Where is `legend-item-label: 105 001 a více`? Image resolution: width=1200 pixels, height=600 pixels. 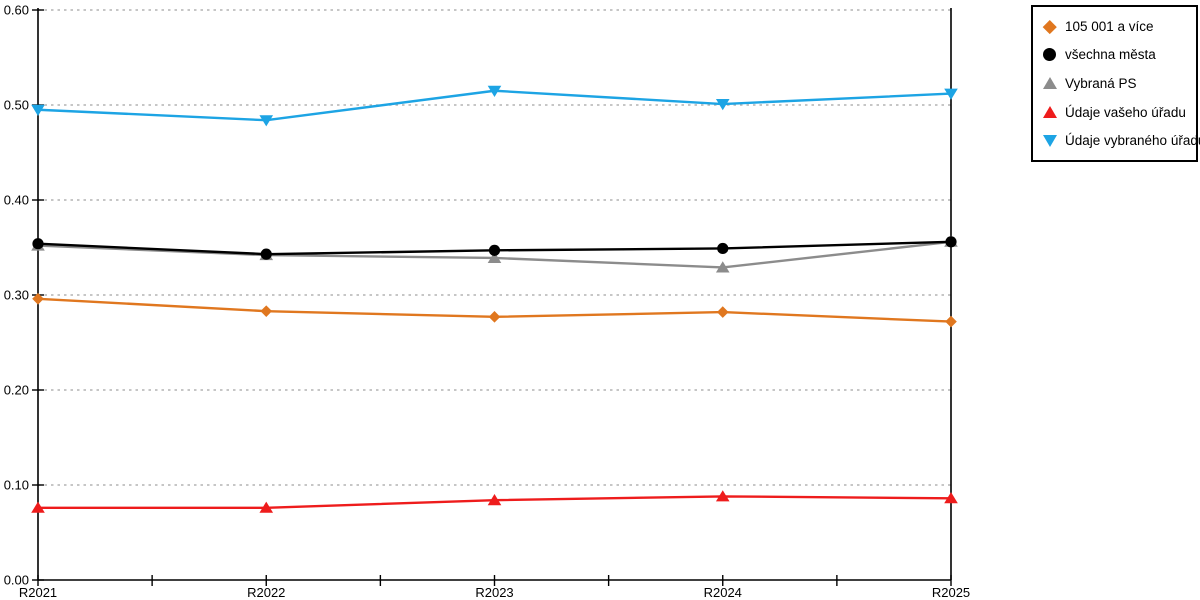
legend-item-label: 105 001 a více is located at coordinates (1109, 26).